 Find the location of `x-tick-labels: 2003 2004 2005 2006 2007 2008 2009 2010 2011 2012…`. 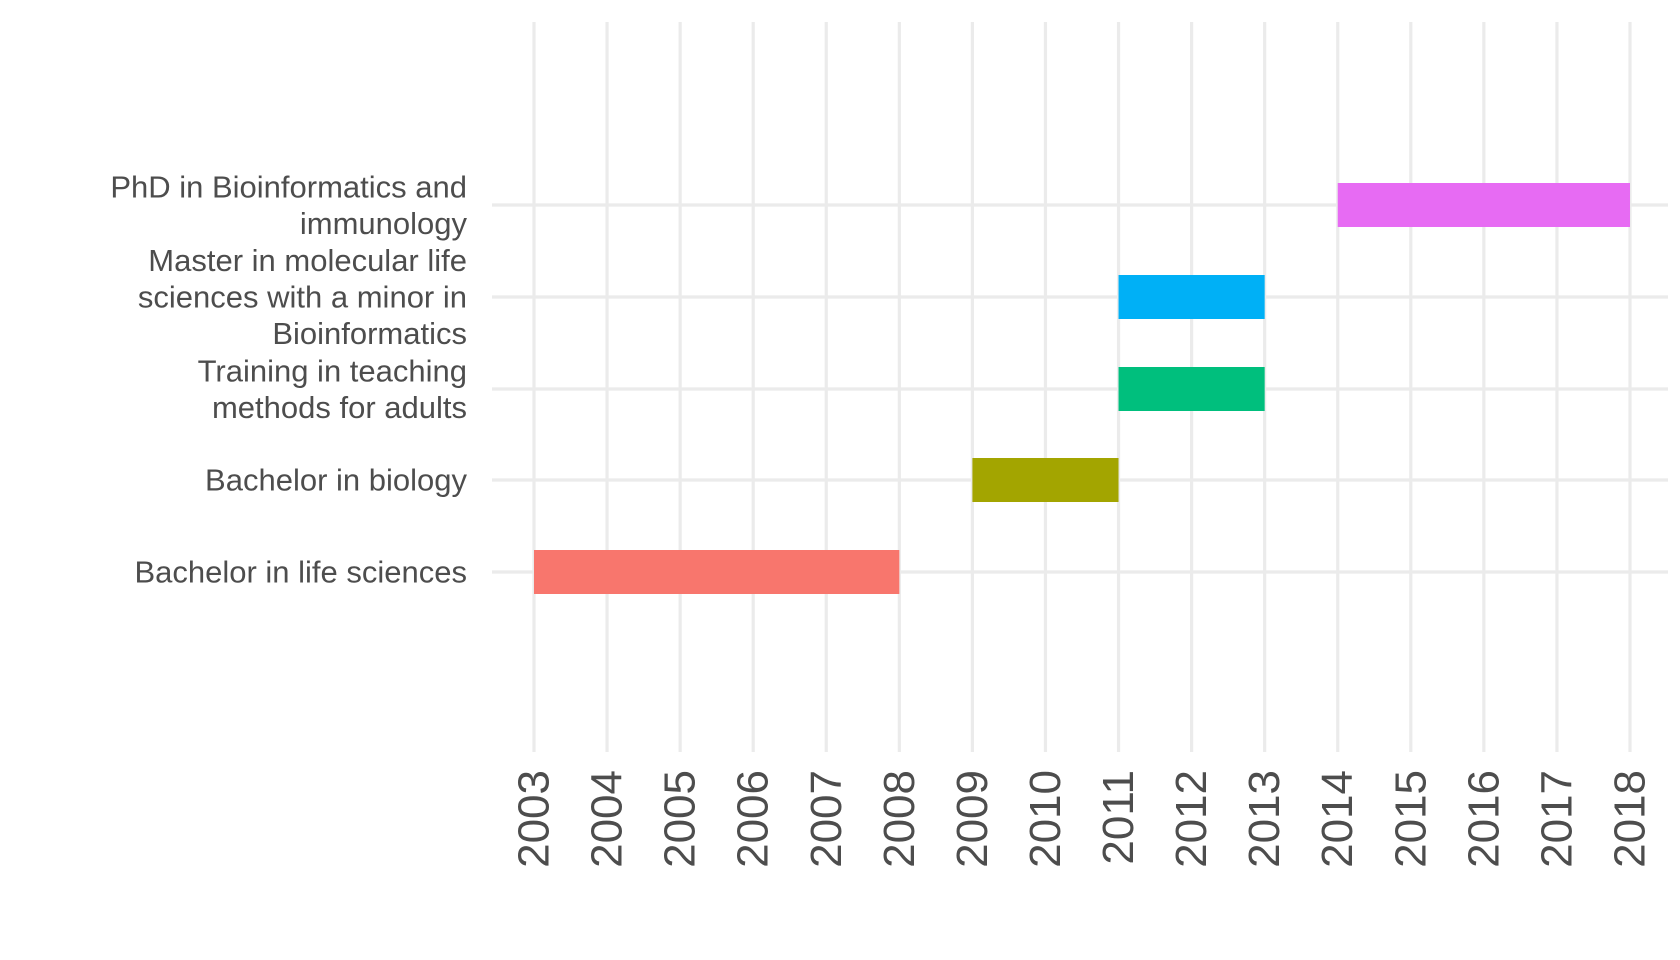

x-tick-labels: 2003 2004 2005 2006 2007 2008 2009 2010 2011 2012… is located at coordinates (1082, 819).